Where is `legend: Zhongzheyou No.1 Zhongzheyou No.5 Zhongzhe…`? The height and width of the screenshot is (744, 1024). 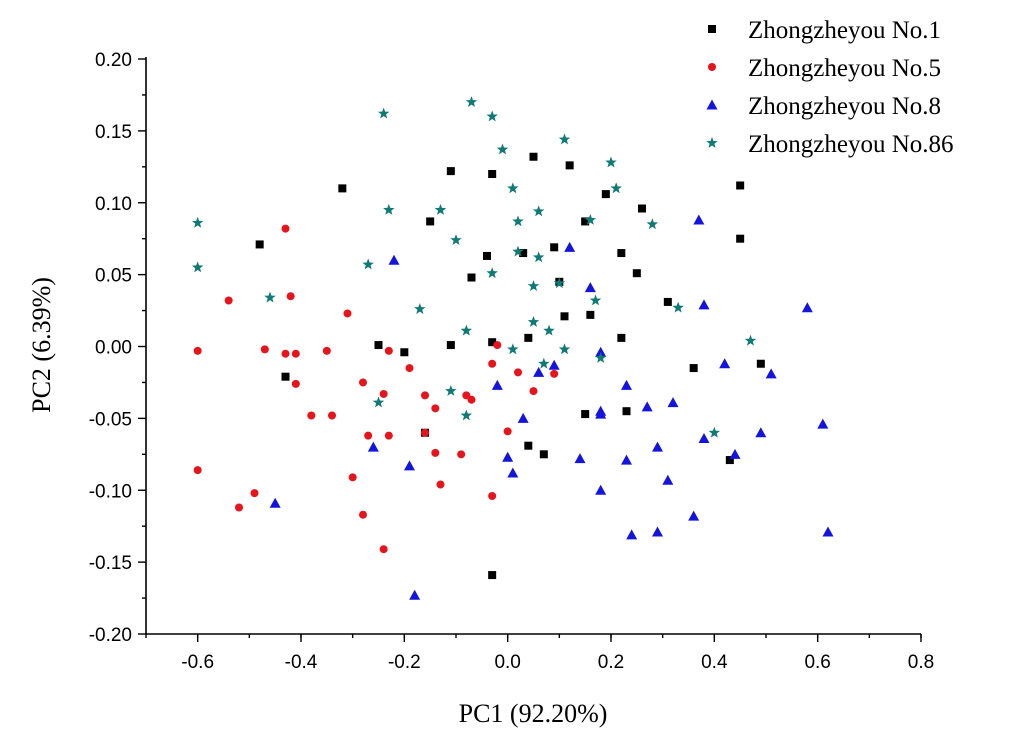
legend: Zhongzheyou No.1 Zhongzheyou No.5 Zhongzhe… is located at coordinates (830, 87).